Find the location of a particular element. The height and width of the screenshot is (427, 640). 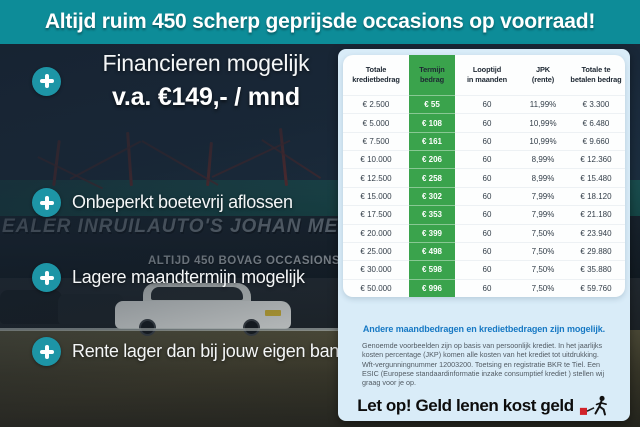

table-cell: € 3.300 is located at coordinates (596, 104).